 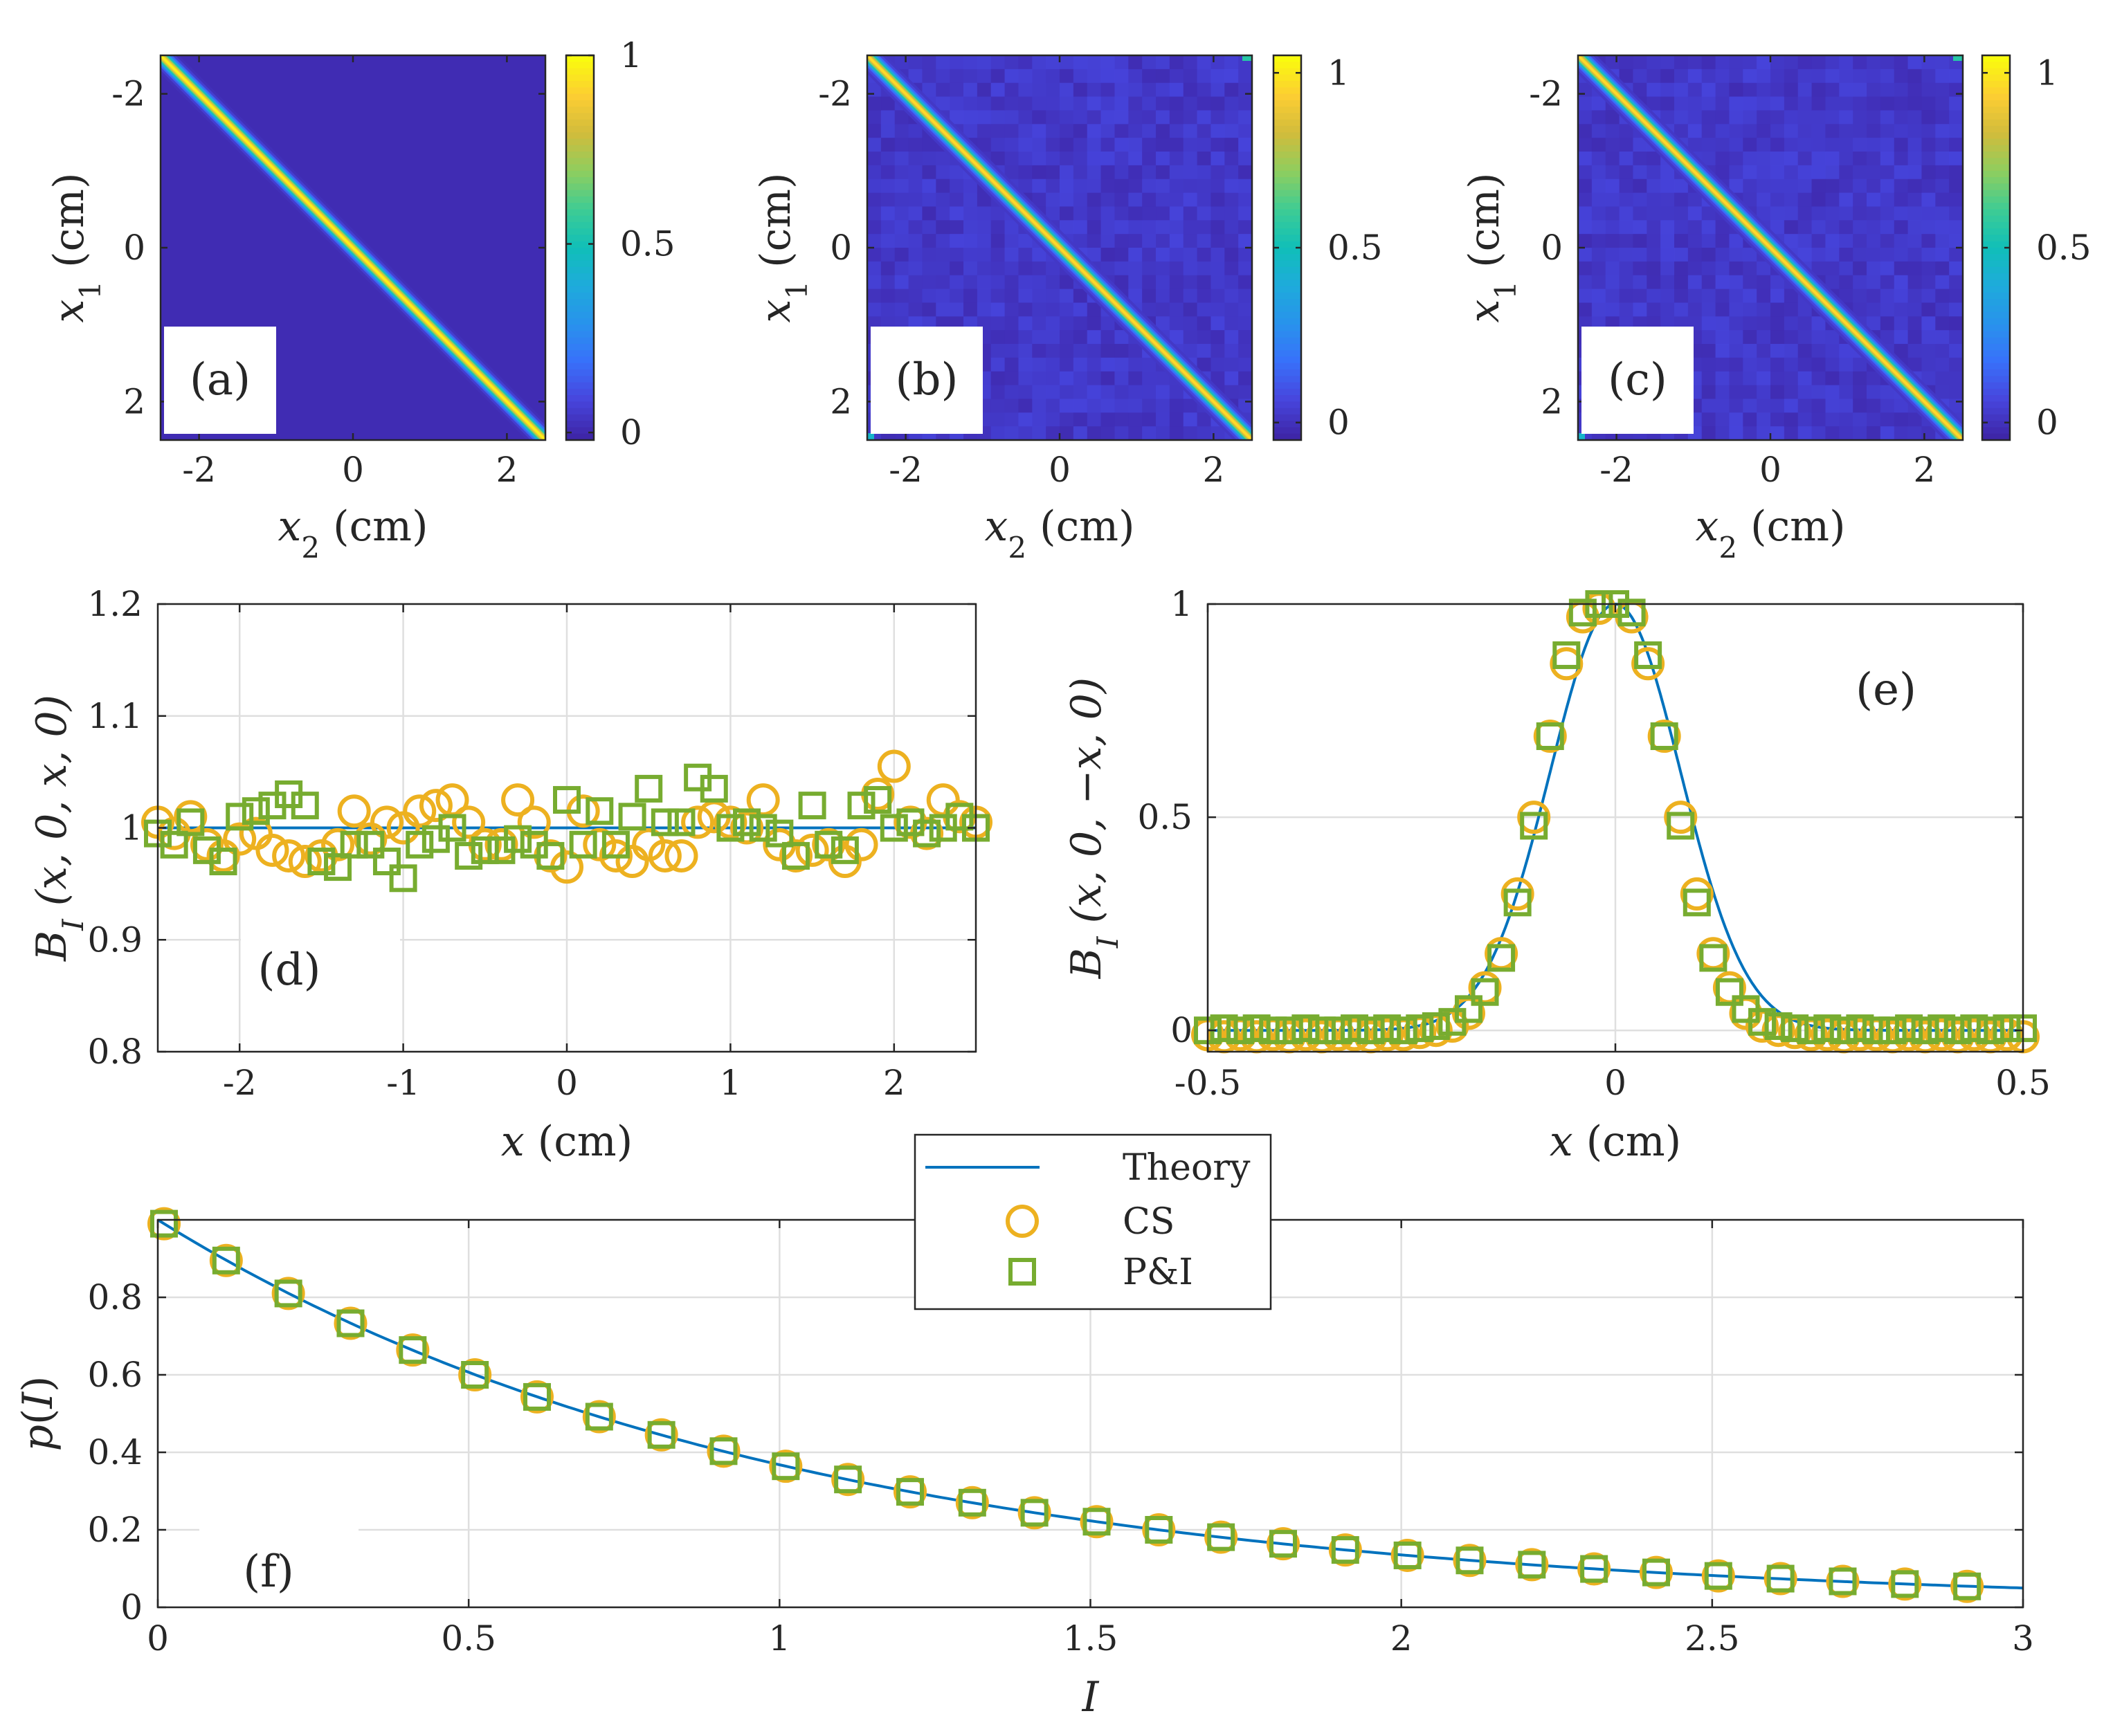 I want to click on colorbar-tick-label: 1, so click(x=2047, y=73).